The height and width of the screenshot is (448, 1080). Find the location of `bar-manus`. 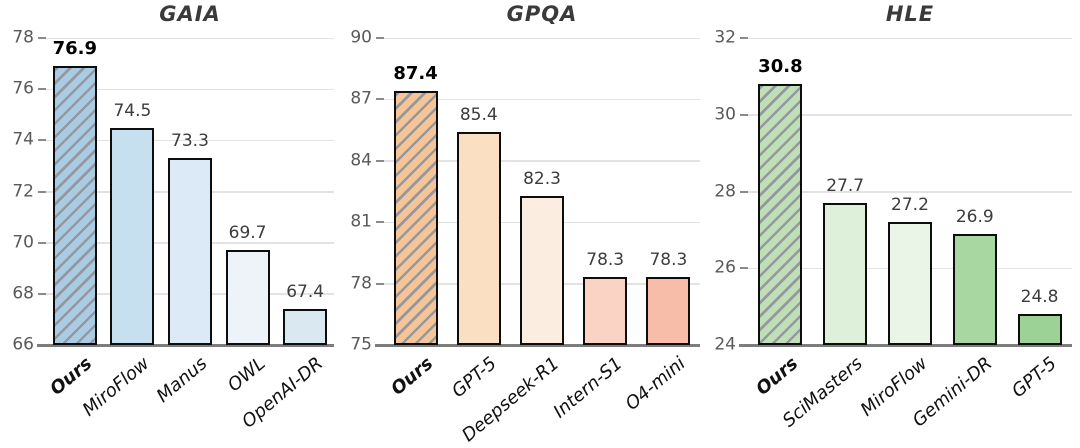

bar-manus is located at coordinates (189, 251).